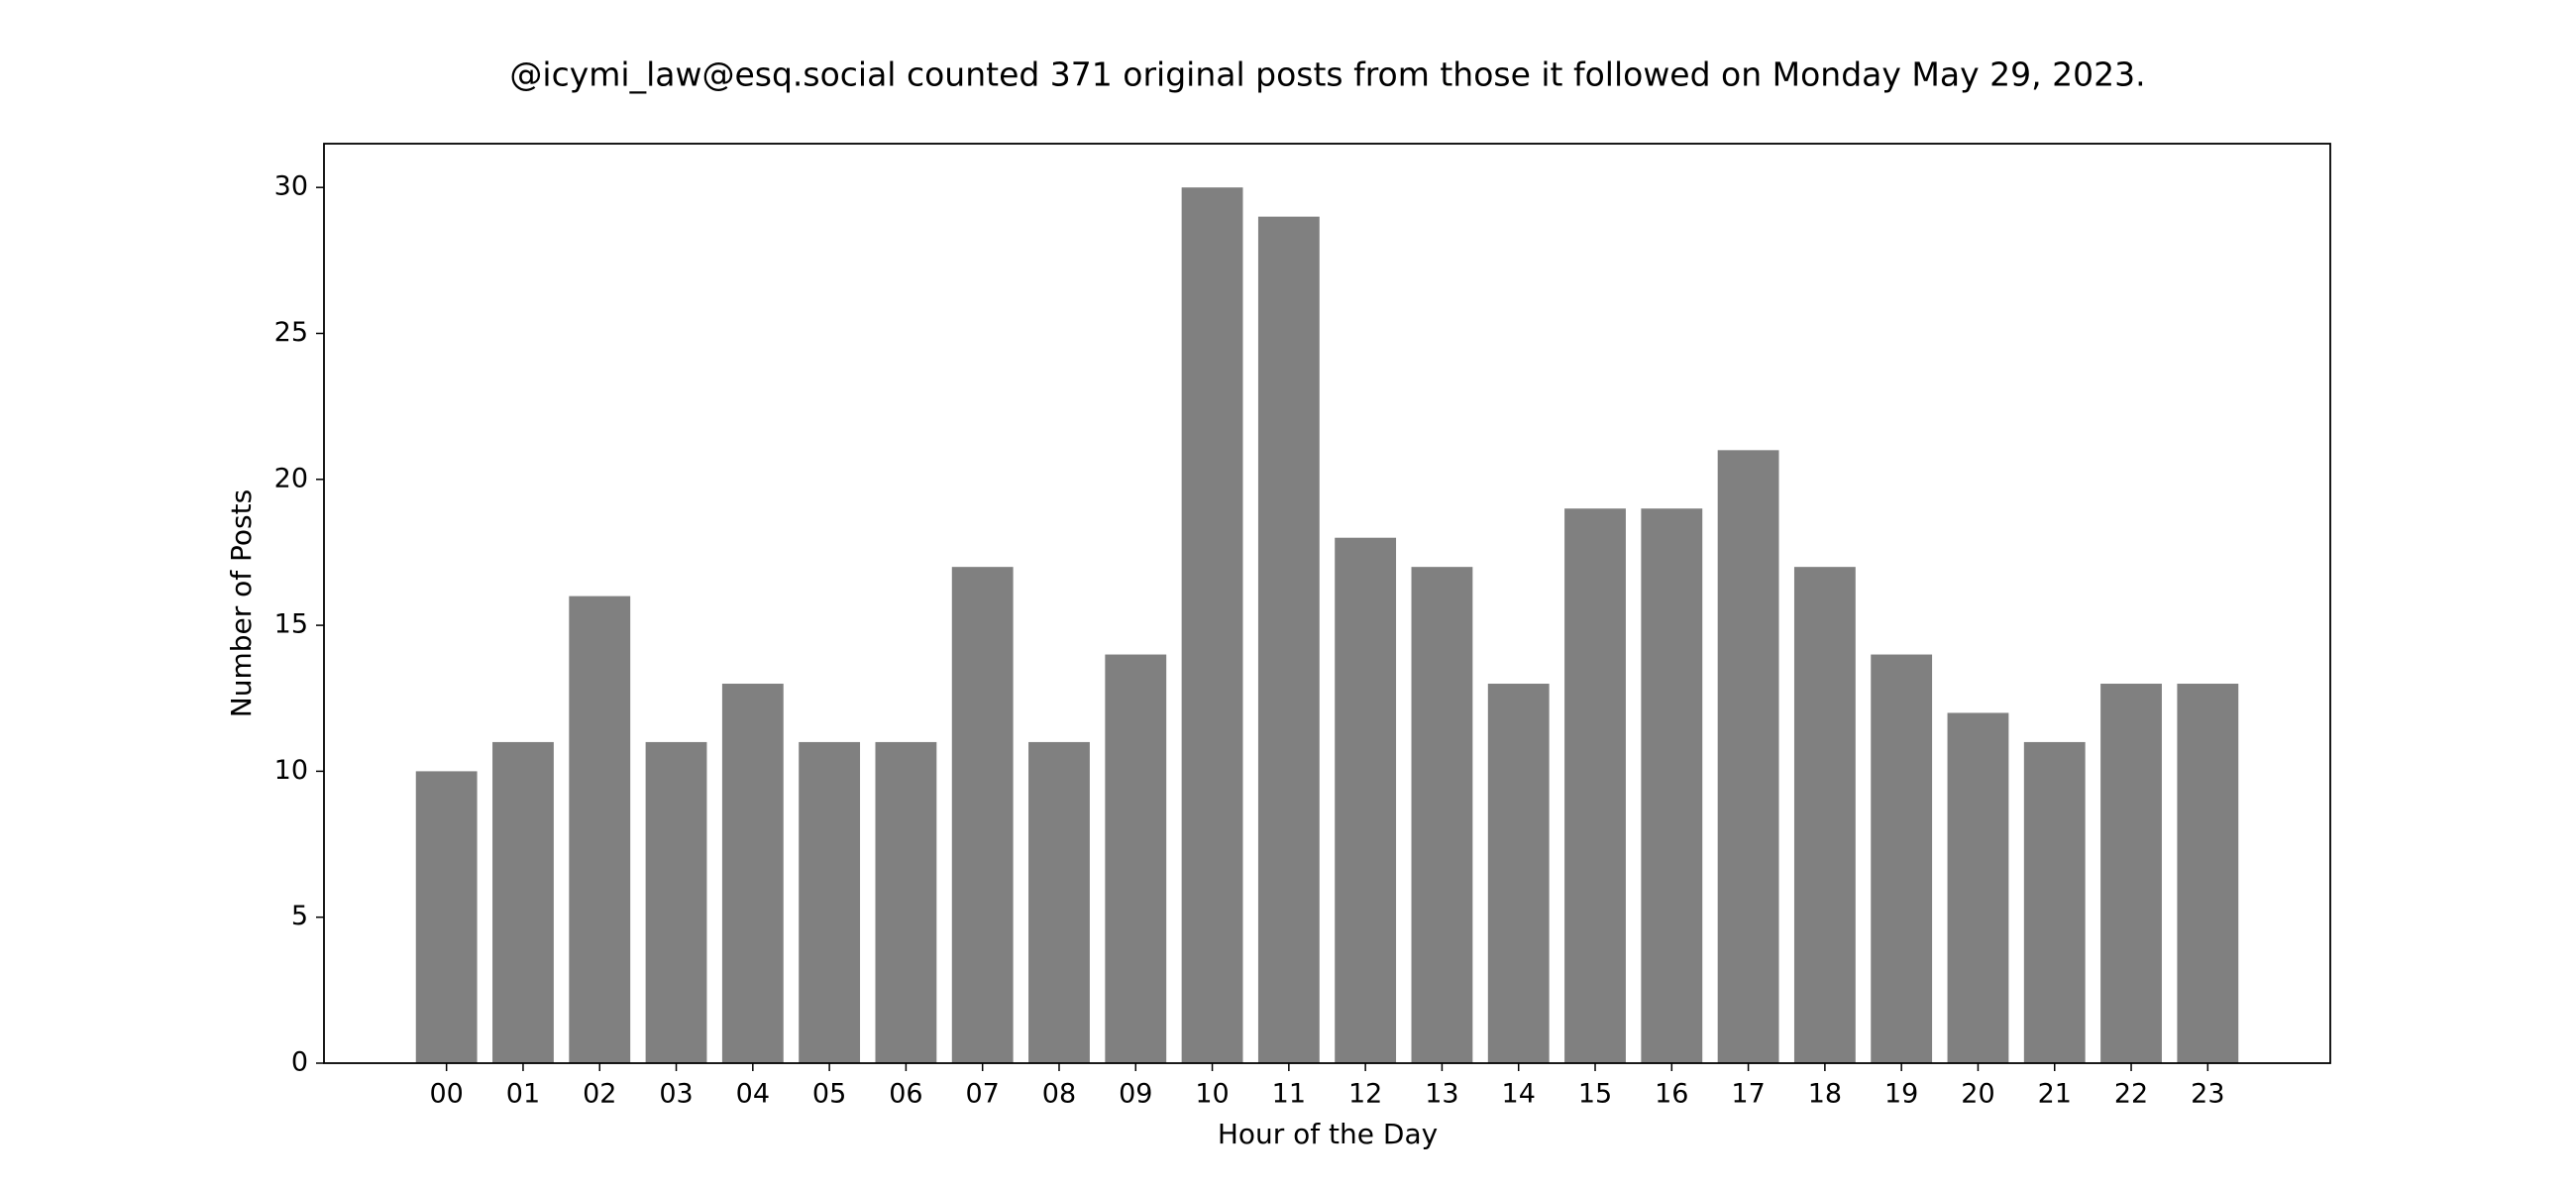 The height and width of the screenshot is (1189, 2576). I want to click on x-tick-label: 08, so click(1059, 1094).